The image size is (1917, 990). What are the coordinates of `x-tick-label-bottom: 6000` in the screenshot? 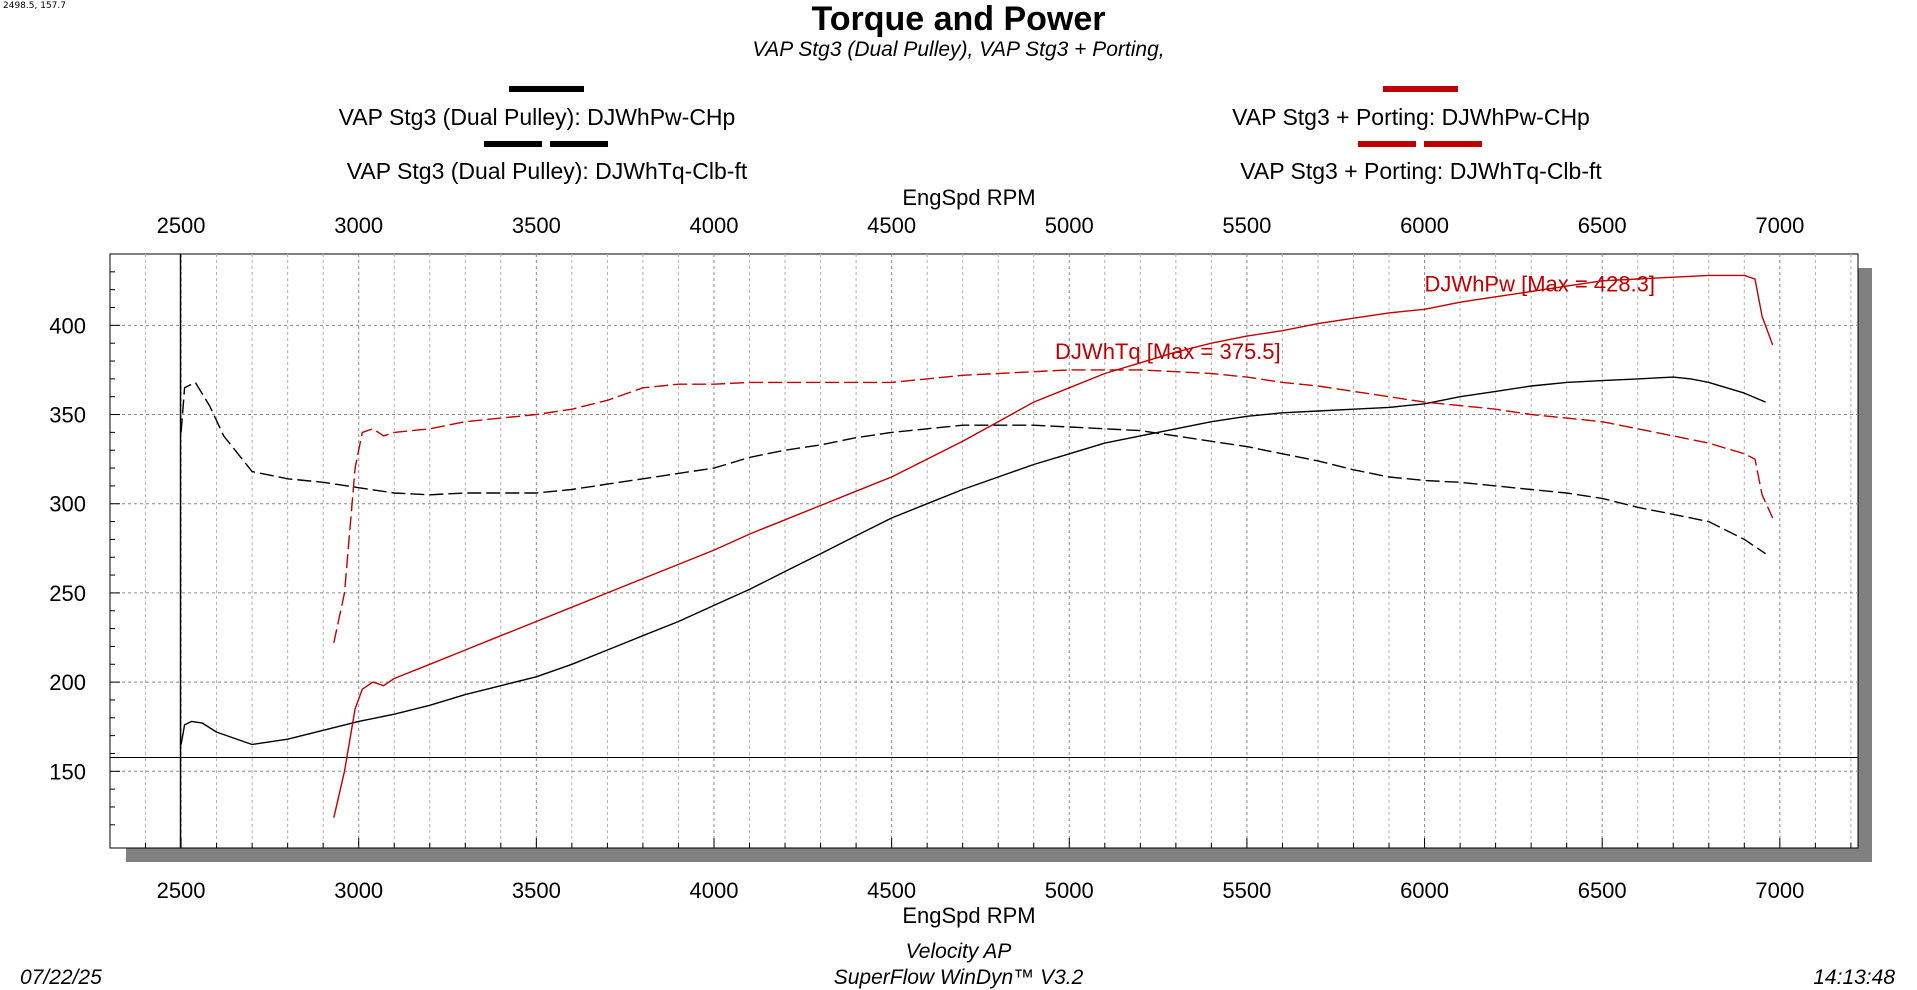 It's located at (1424, 890).